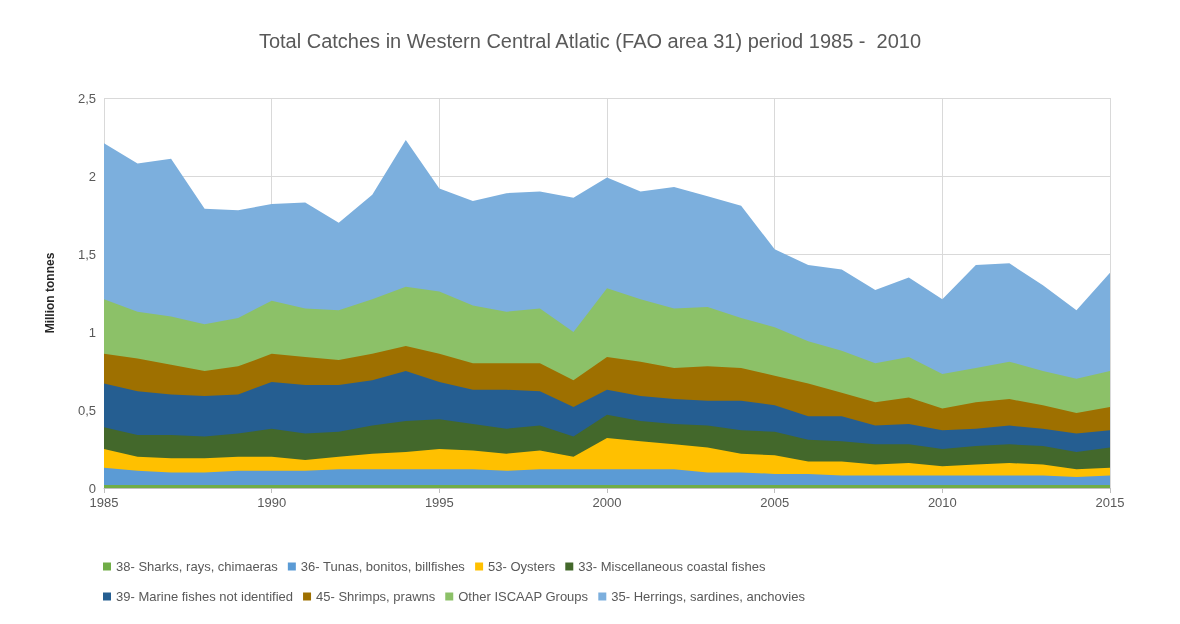  What do you see at coordinates (590, 41) in the screenshot?
I see `chart-title: Total Catches in Western Central Atlatic (FAO area 31) period 1985 - 2010` at bounding box center [590, 41].